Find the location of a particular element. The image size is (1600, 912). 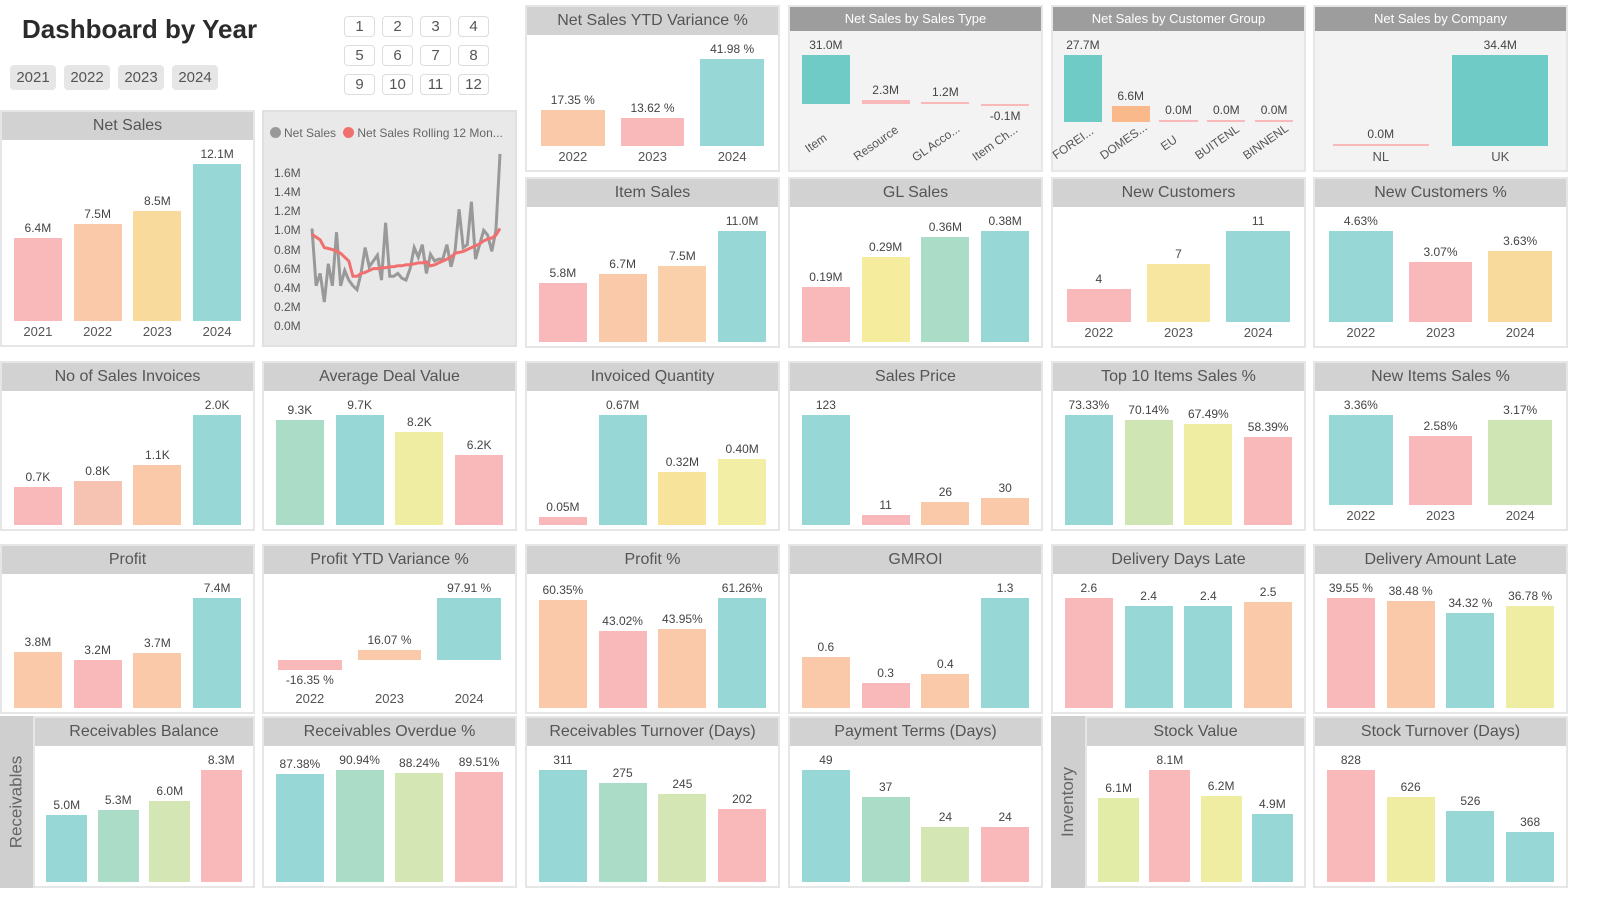

new-customers-chart: New Customers 4 2022 7 2023 11 2024 is located at coordinates (1178, 262).